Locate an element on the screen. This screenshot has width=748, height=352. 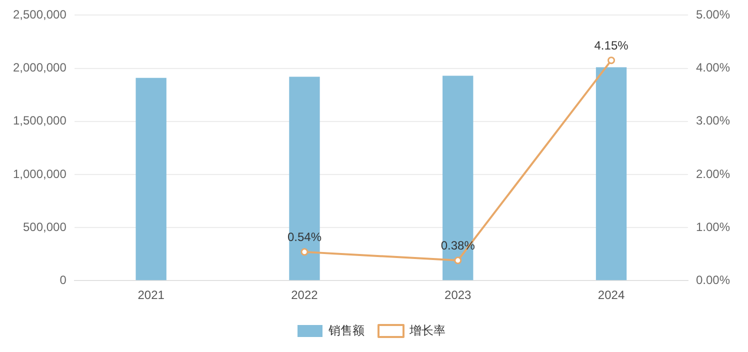
y2-tick-label: 0.00% is located at coordinates (713, 279).